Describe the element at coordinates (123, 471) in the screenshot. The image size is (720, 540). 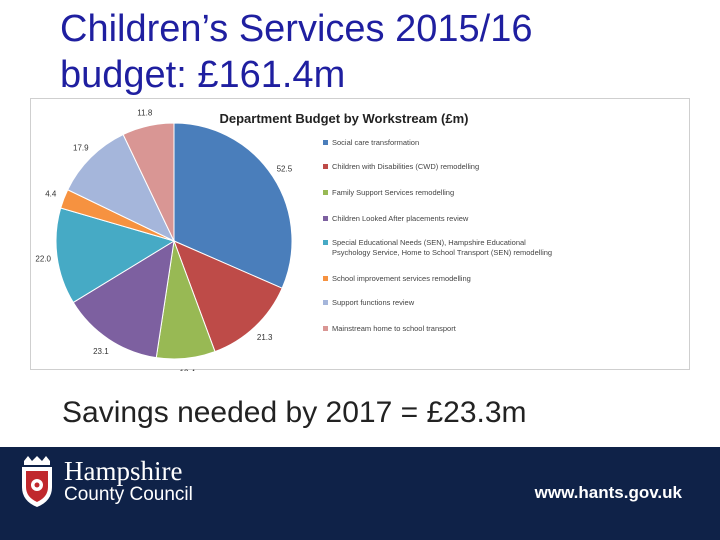
I see `org-name: Hampshire` at that location.